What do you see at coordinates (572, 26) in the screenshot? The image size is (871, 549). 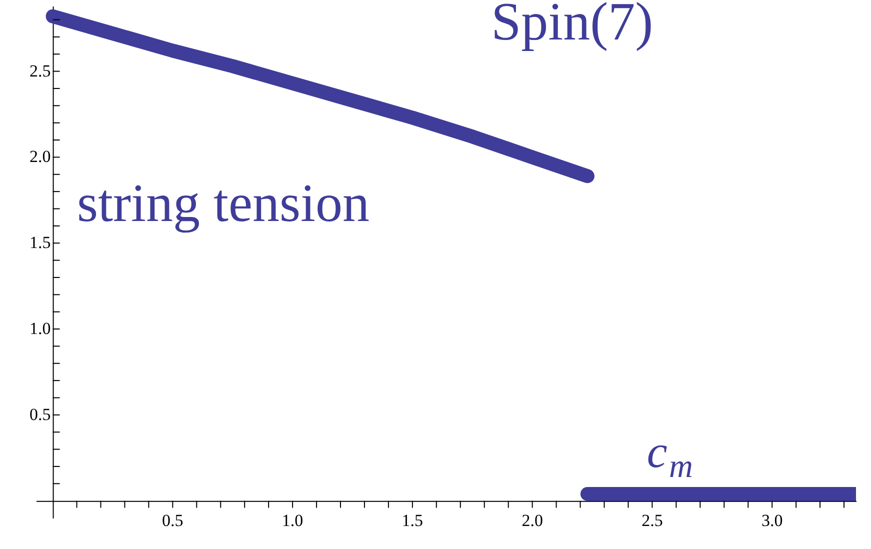 I see `annotation: Spin(7)` at bounding box center [572, 26].